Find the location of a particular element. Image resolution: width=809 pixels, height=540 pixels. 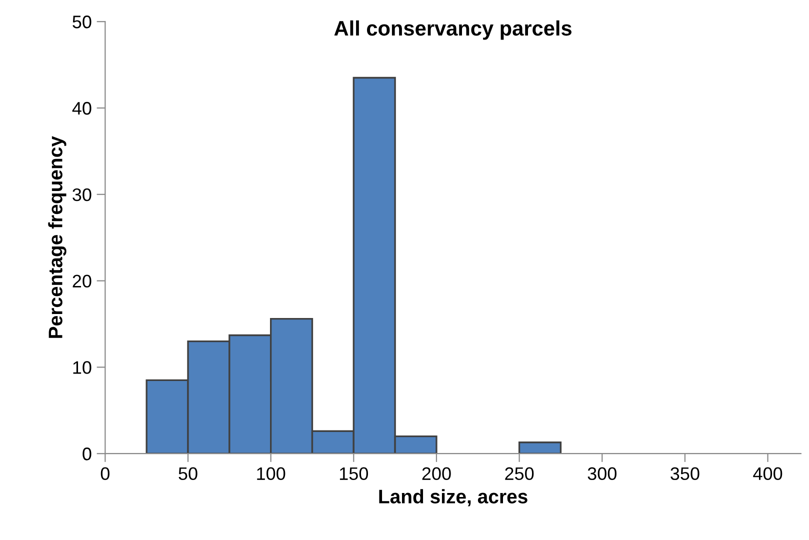

chart-title: All conservancy parcels is located at coordinates (453, 30).